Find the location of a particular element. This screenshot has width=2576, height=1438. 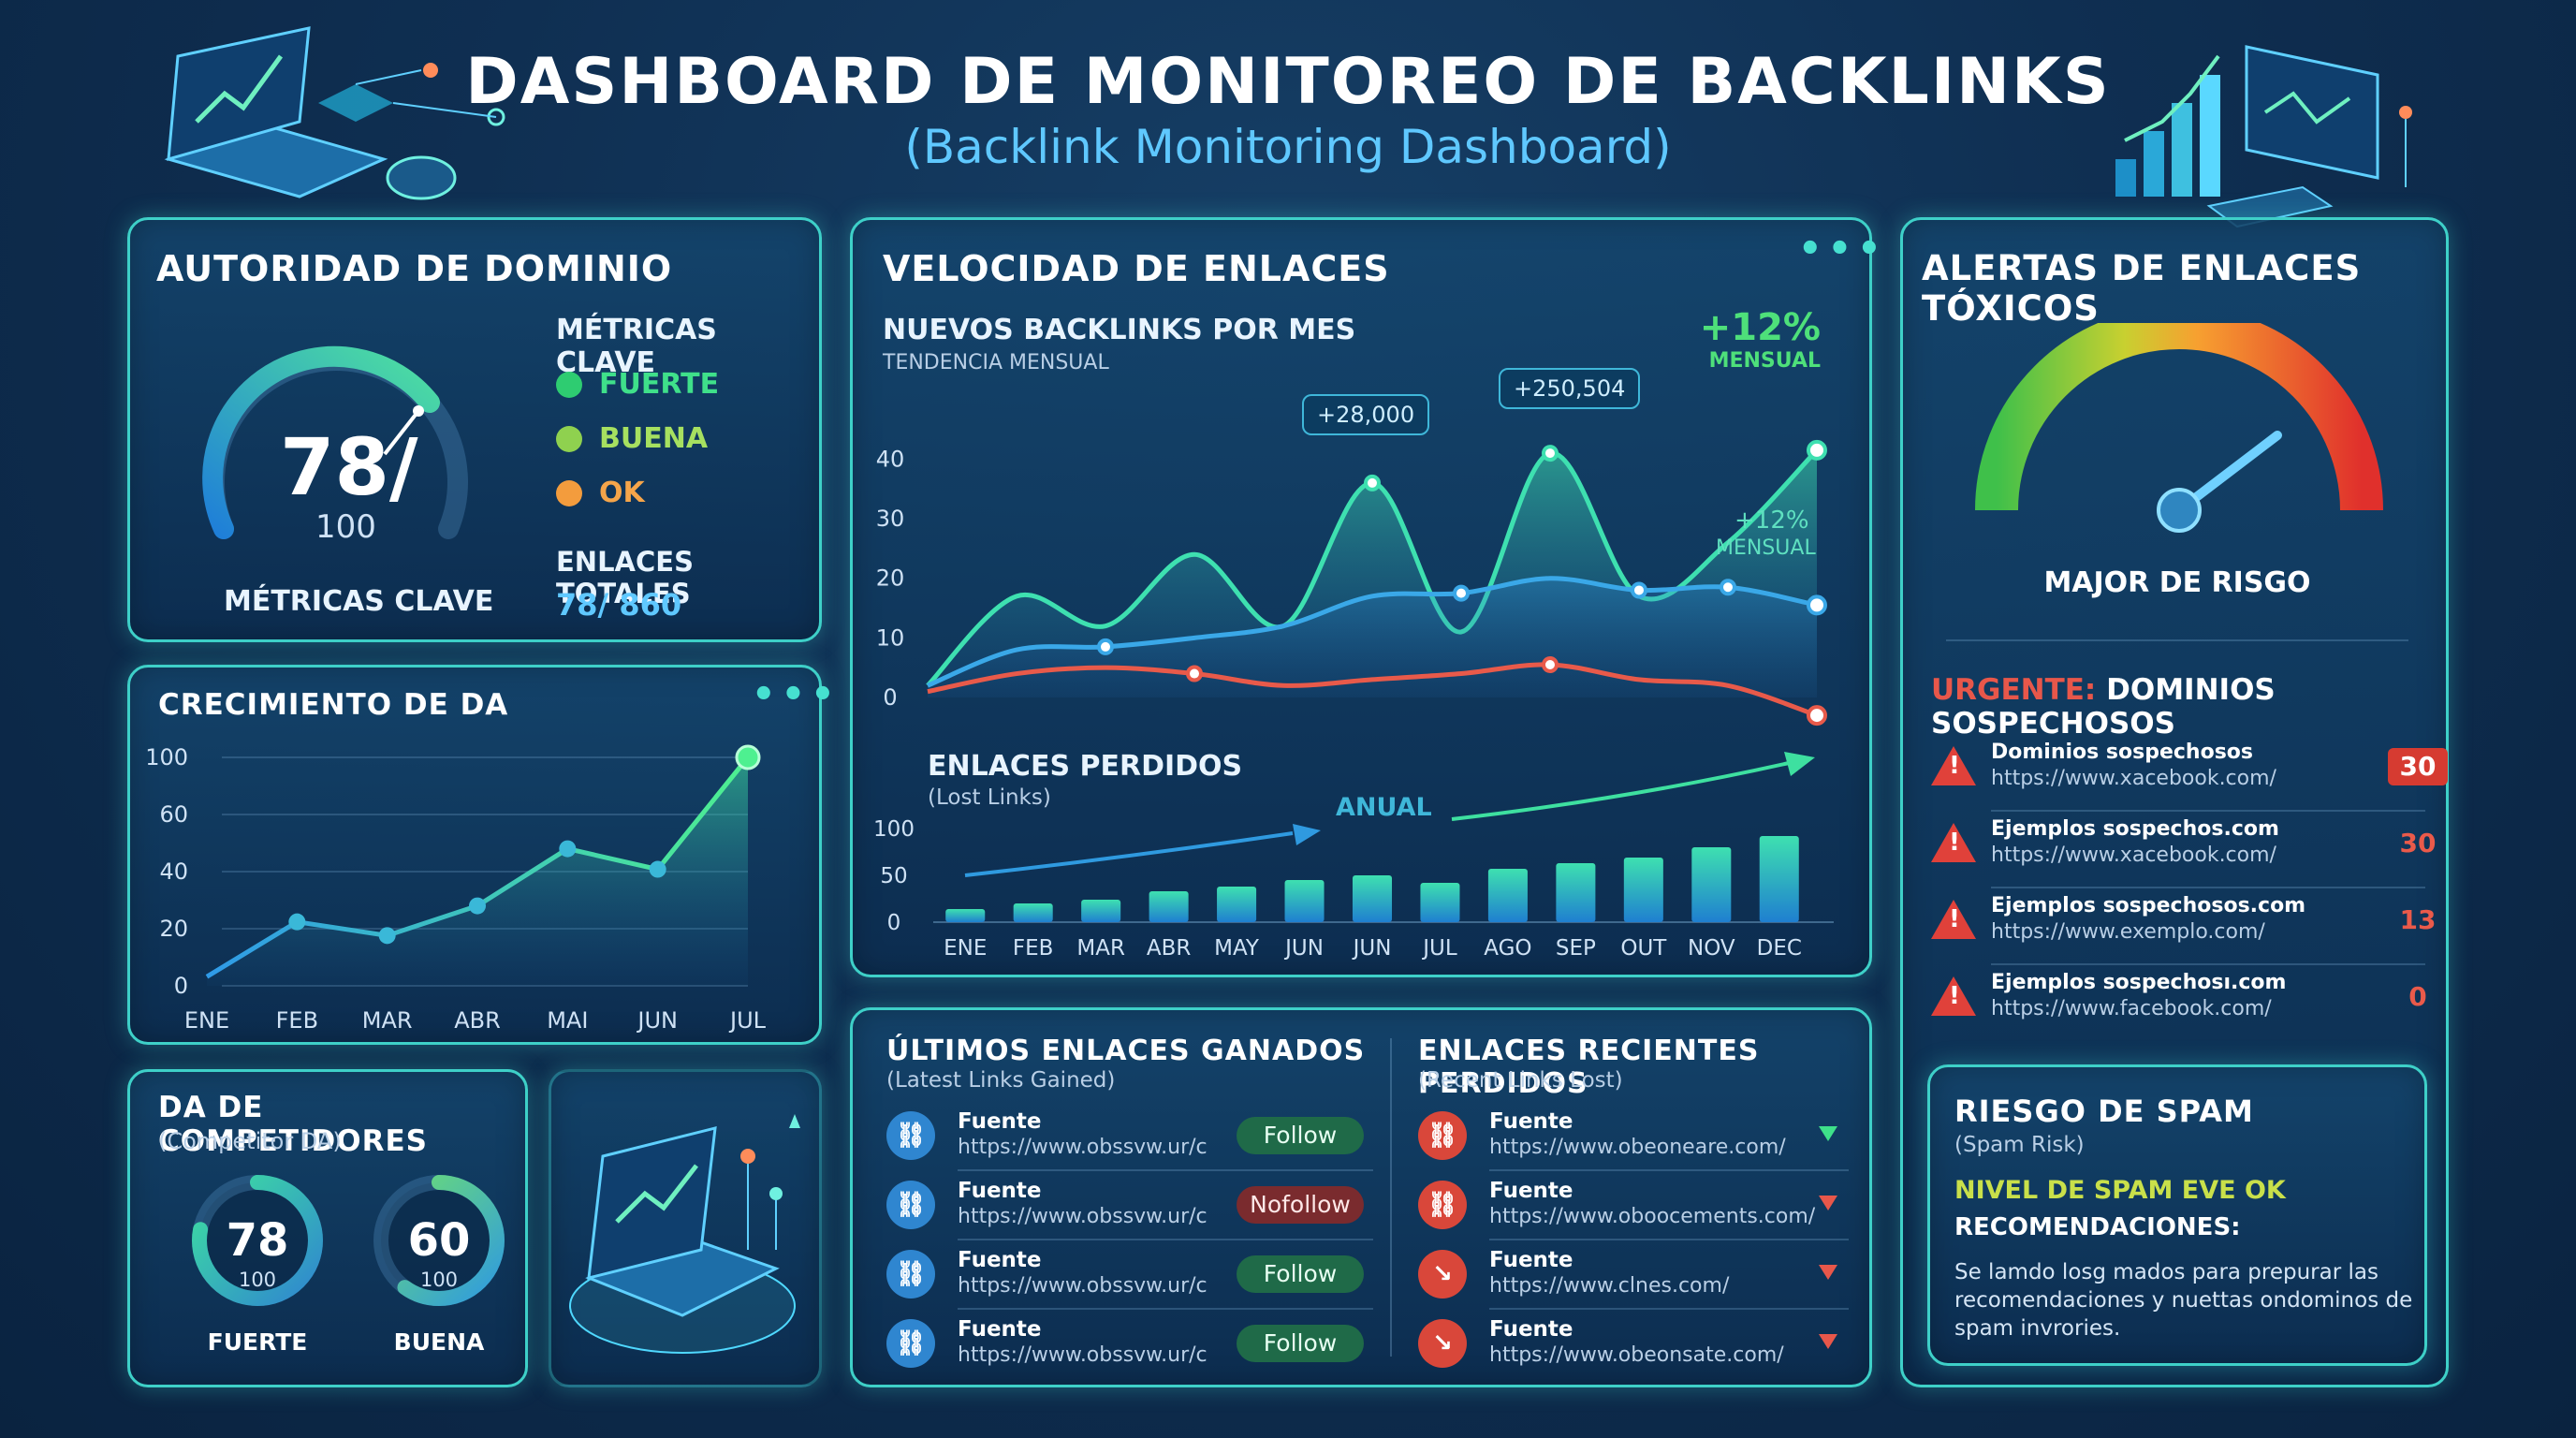

recommendations-title: RECOMENDACIONES: is located at coordinates (2097, 1227).